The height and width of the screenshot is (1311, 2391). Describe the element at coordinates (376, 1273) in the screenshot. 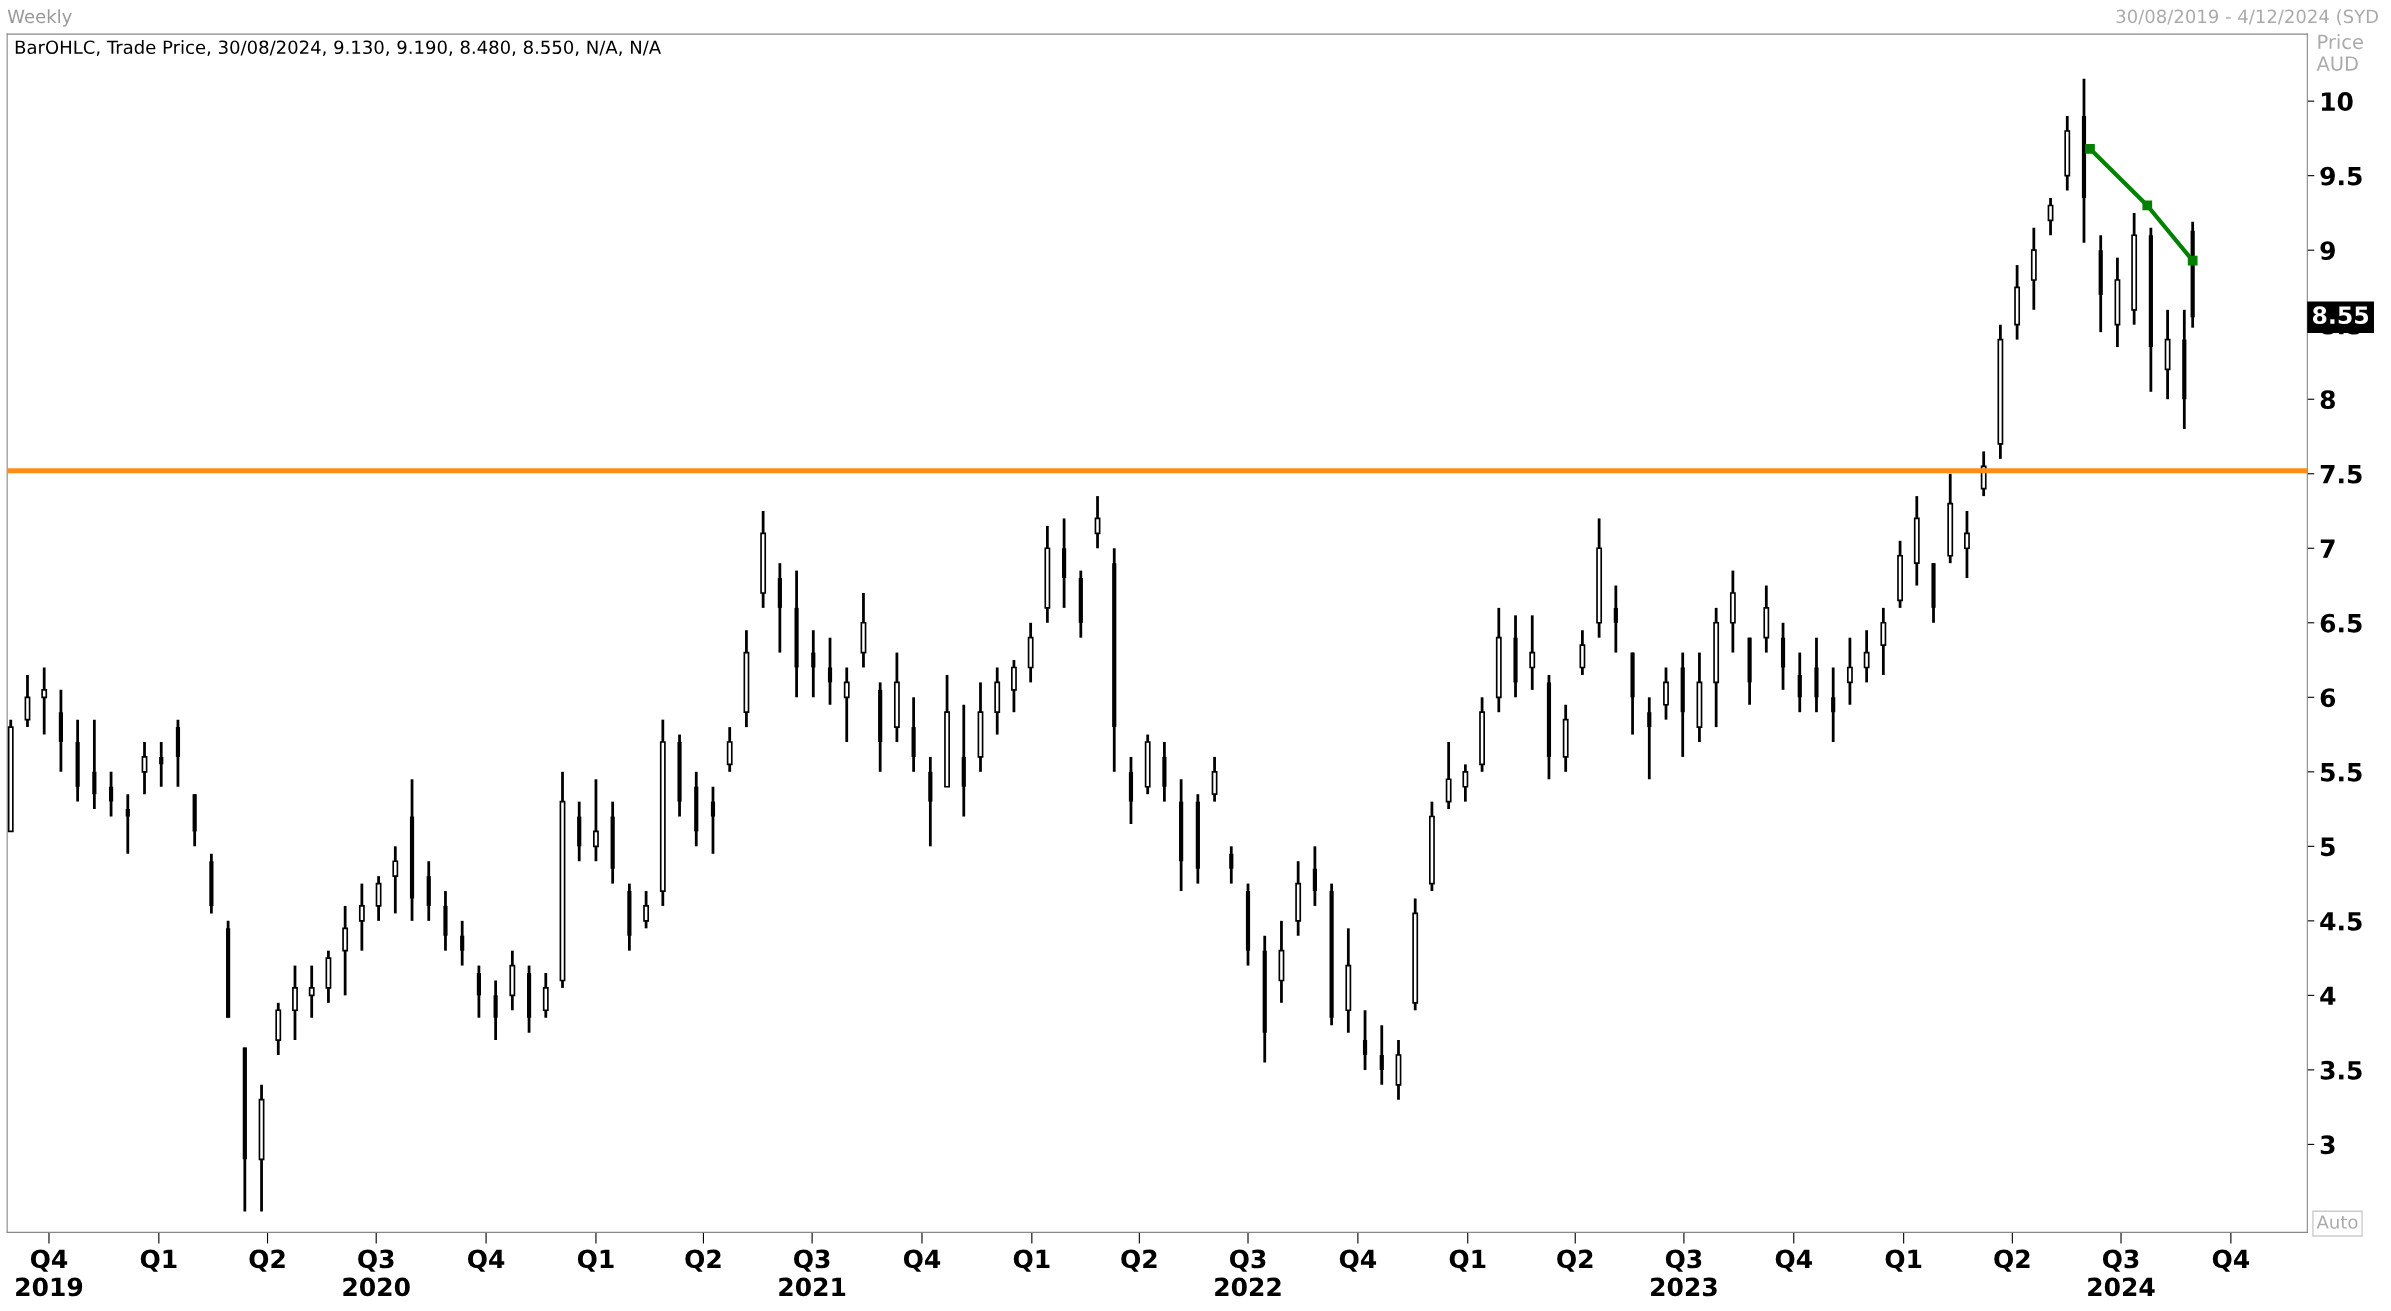

I see `x-tick-label: Q3 2020` at that location.